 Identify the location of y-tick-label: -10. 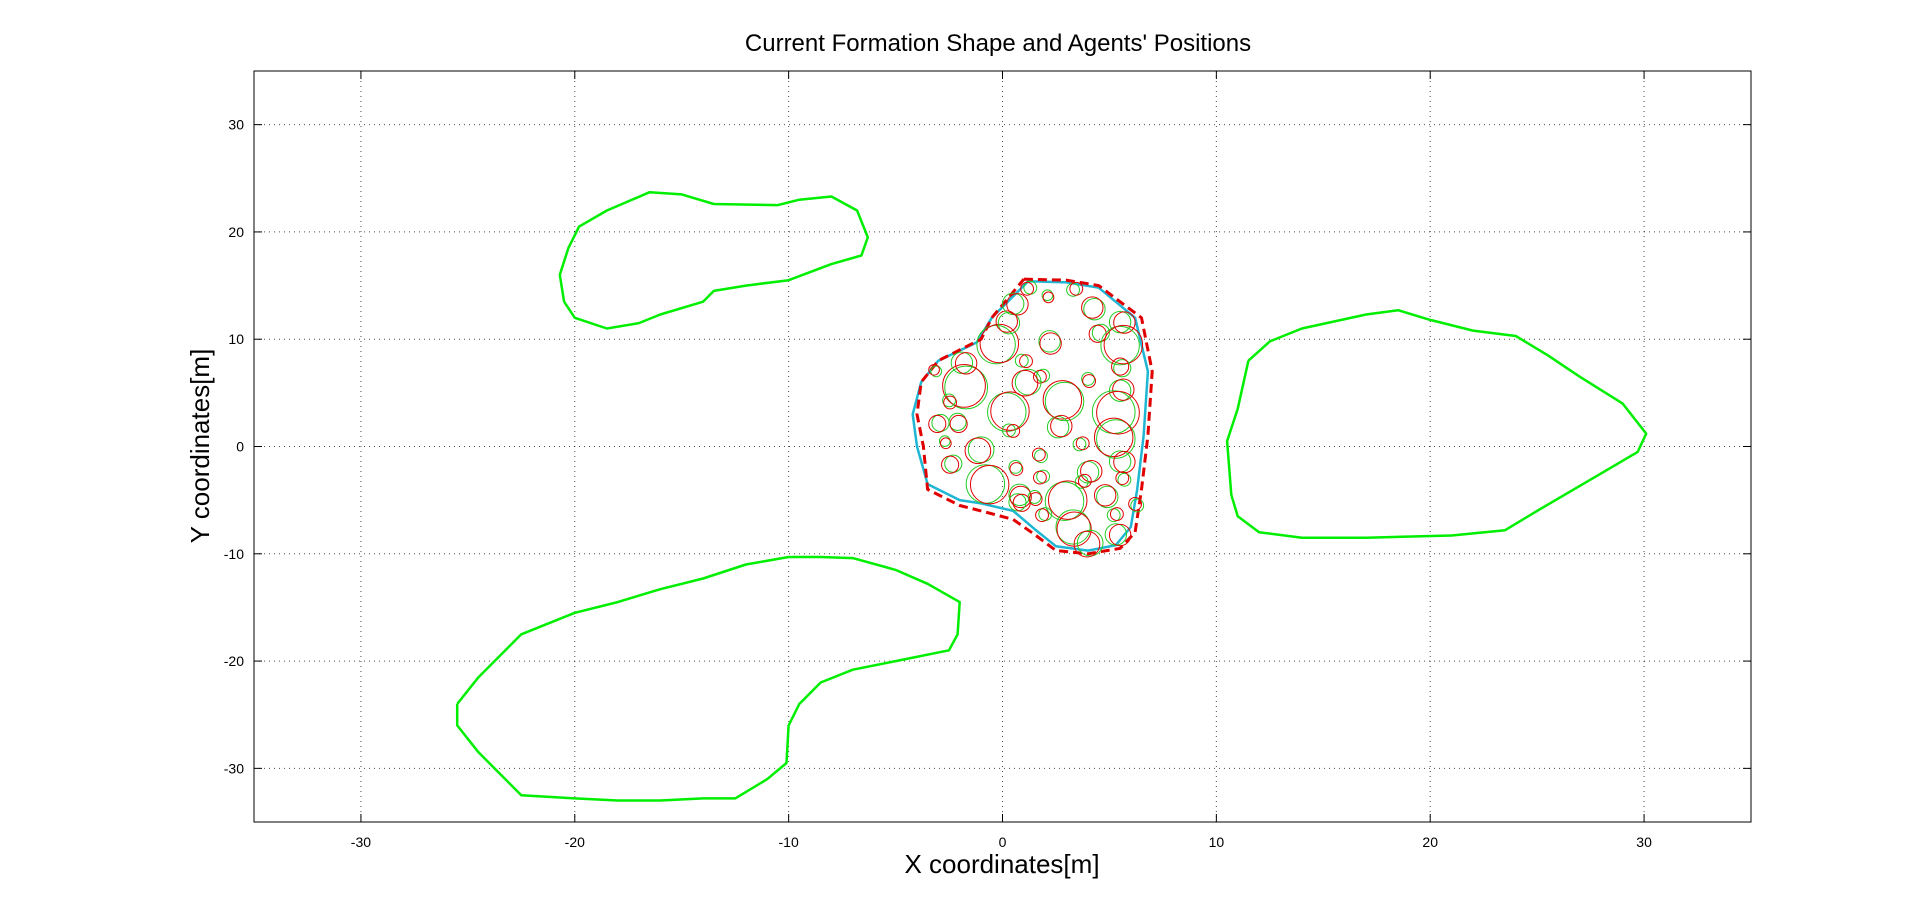
(234, 554).